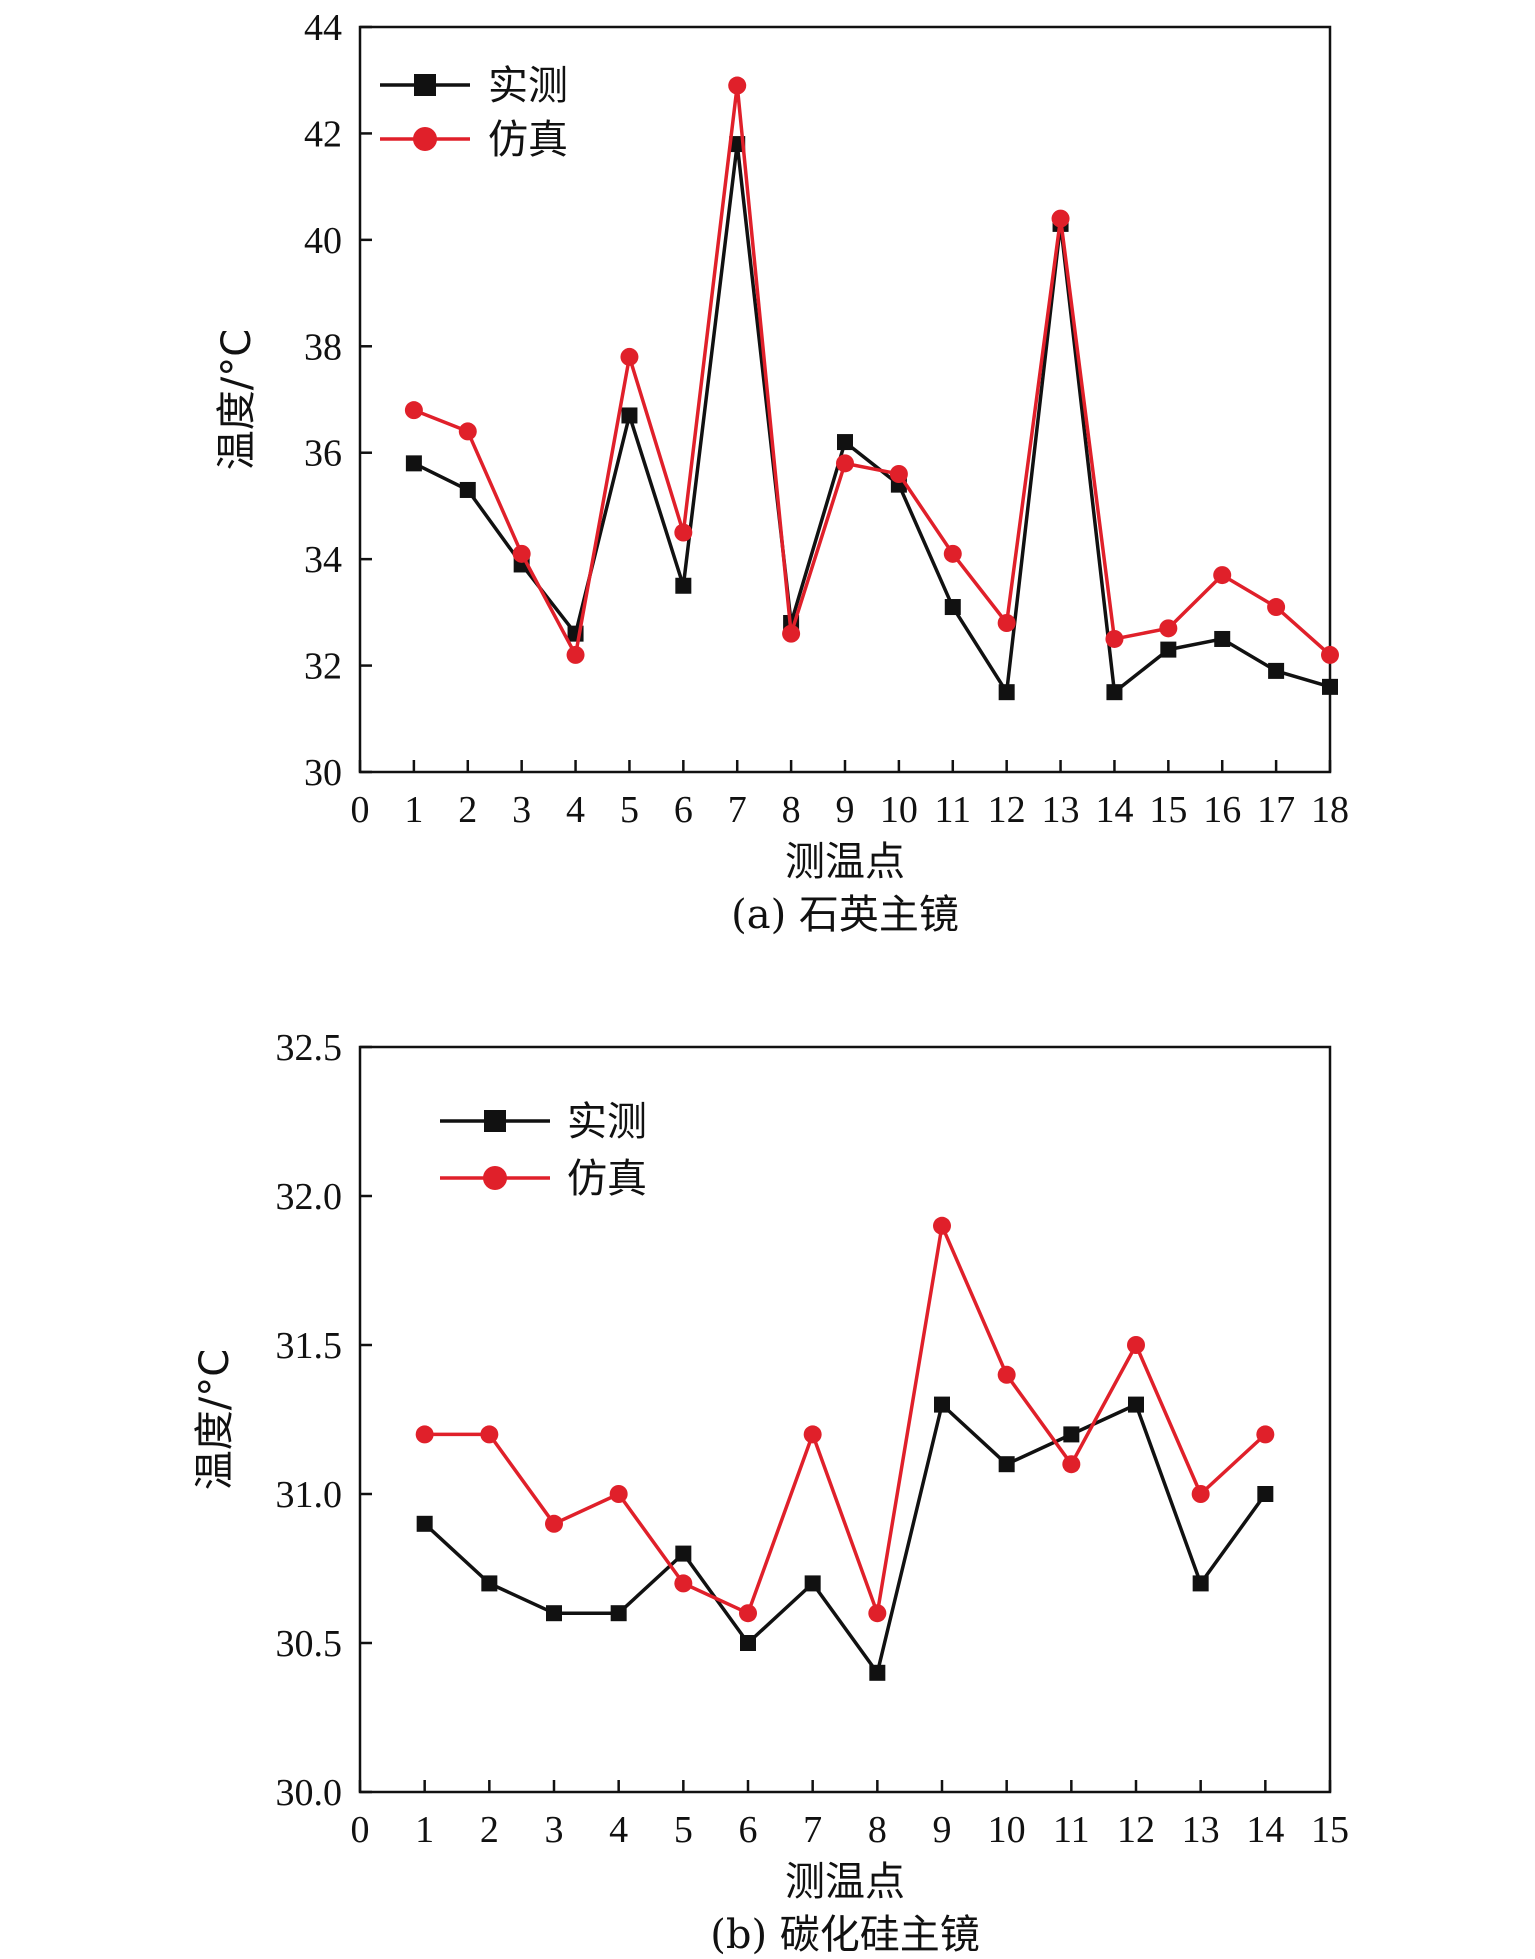 This screenshot has height=1959, width=1535. What do you see at coordinates (215, 1419) in the screenshot?
I see `y-axis-title: 温度/°C` at bounding box center [215, 1419].